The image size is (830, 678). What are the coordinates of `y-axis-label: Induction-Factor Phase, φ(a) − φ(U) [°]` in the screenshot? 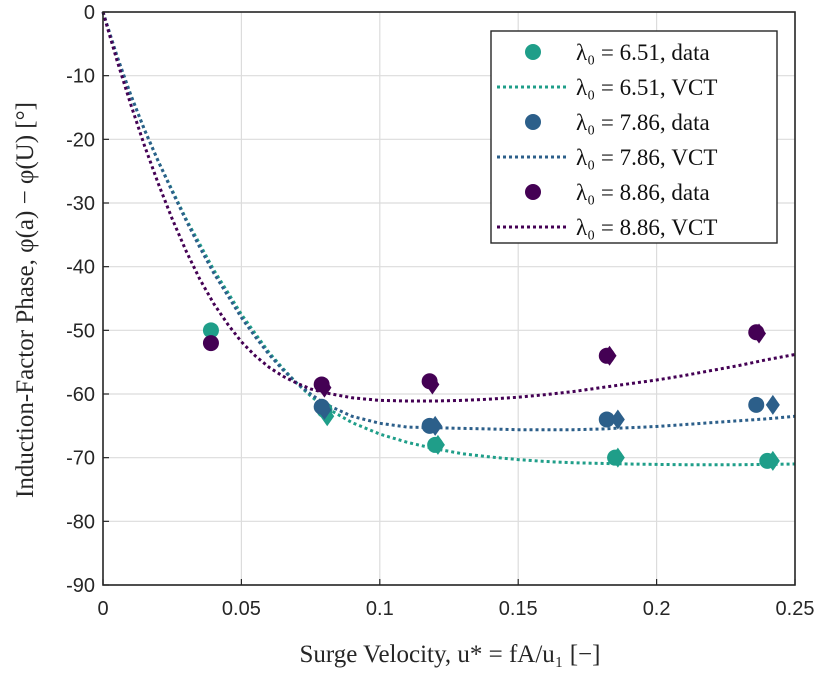 It's located at (25, 300).